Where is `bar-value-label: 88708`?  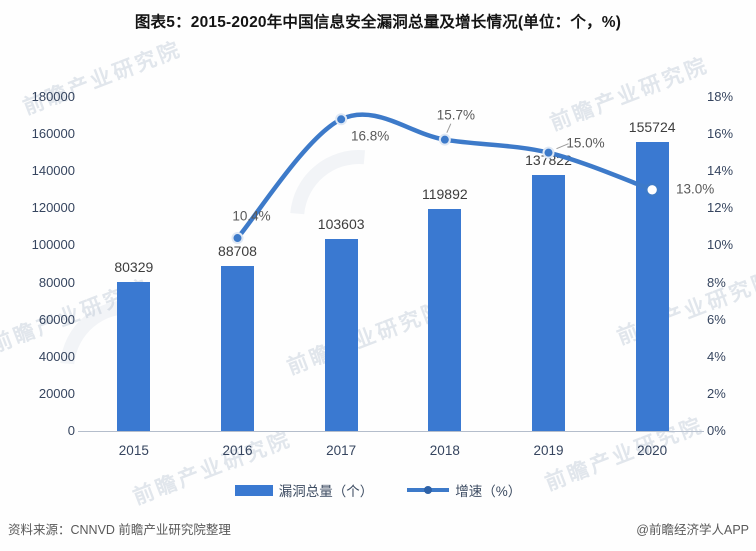
bar-value-label: 88708 is located at coordinates (237, 251).